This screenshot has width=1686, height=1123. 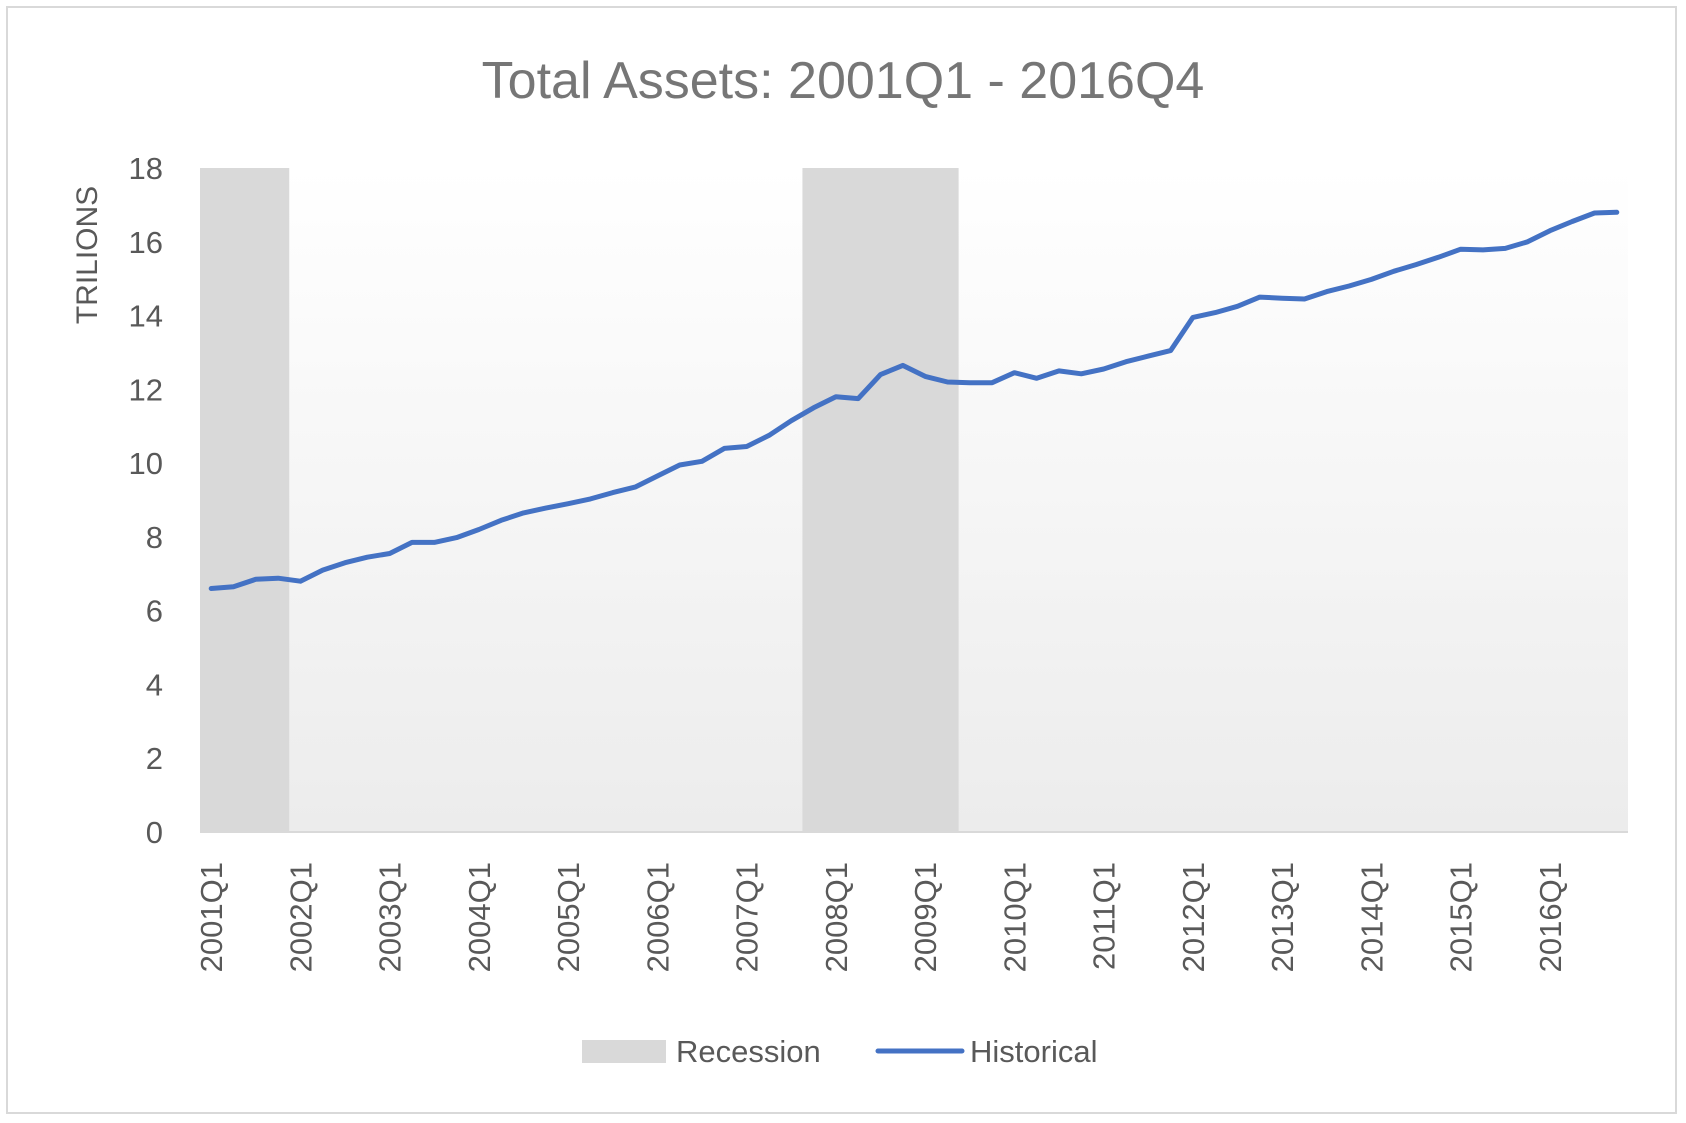 What do you see at coordinates (479, 917) in the screenshot?
I see `x-tick-label: 2004Q1` at bounding box center [479, 917].